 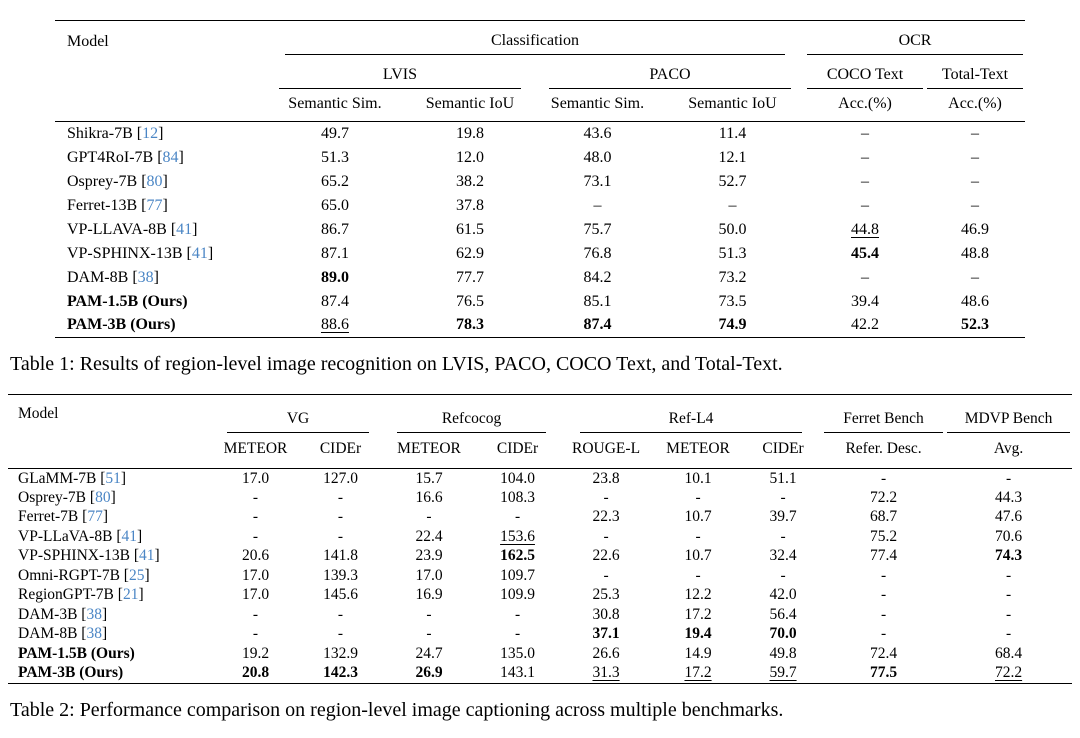 I want to click on value-cell: 31.3, so click(x=606, y=672).